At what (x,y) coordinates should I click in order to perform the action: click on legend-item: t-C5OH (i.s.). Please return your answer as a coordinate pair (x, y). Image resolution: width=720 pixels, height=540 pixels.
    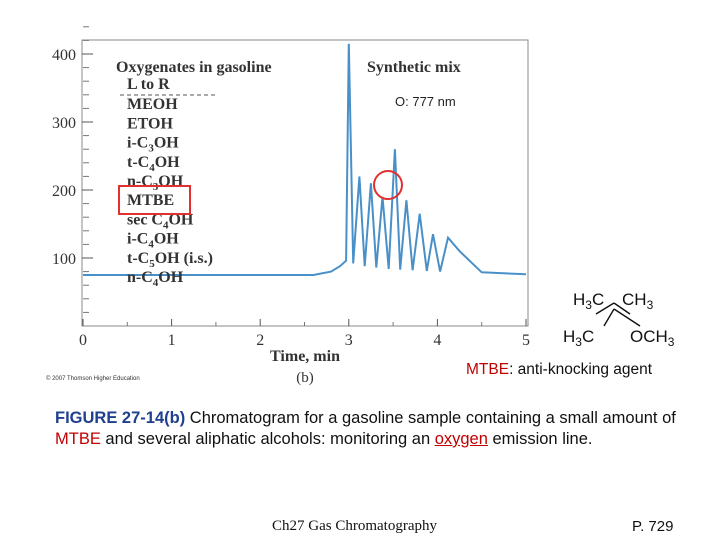
    Looking at the image, I should click on (170, 260).